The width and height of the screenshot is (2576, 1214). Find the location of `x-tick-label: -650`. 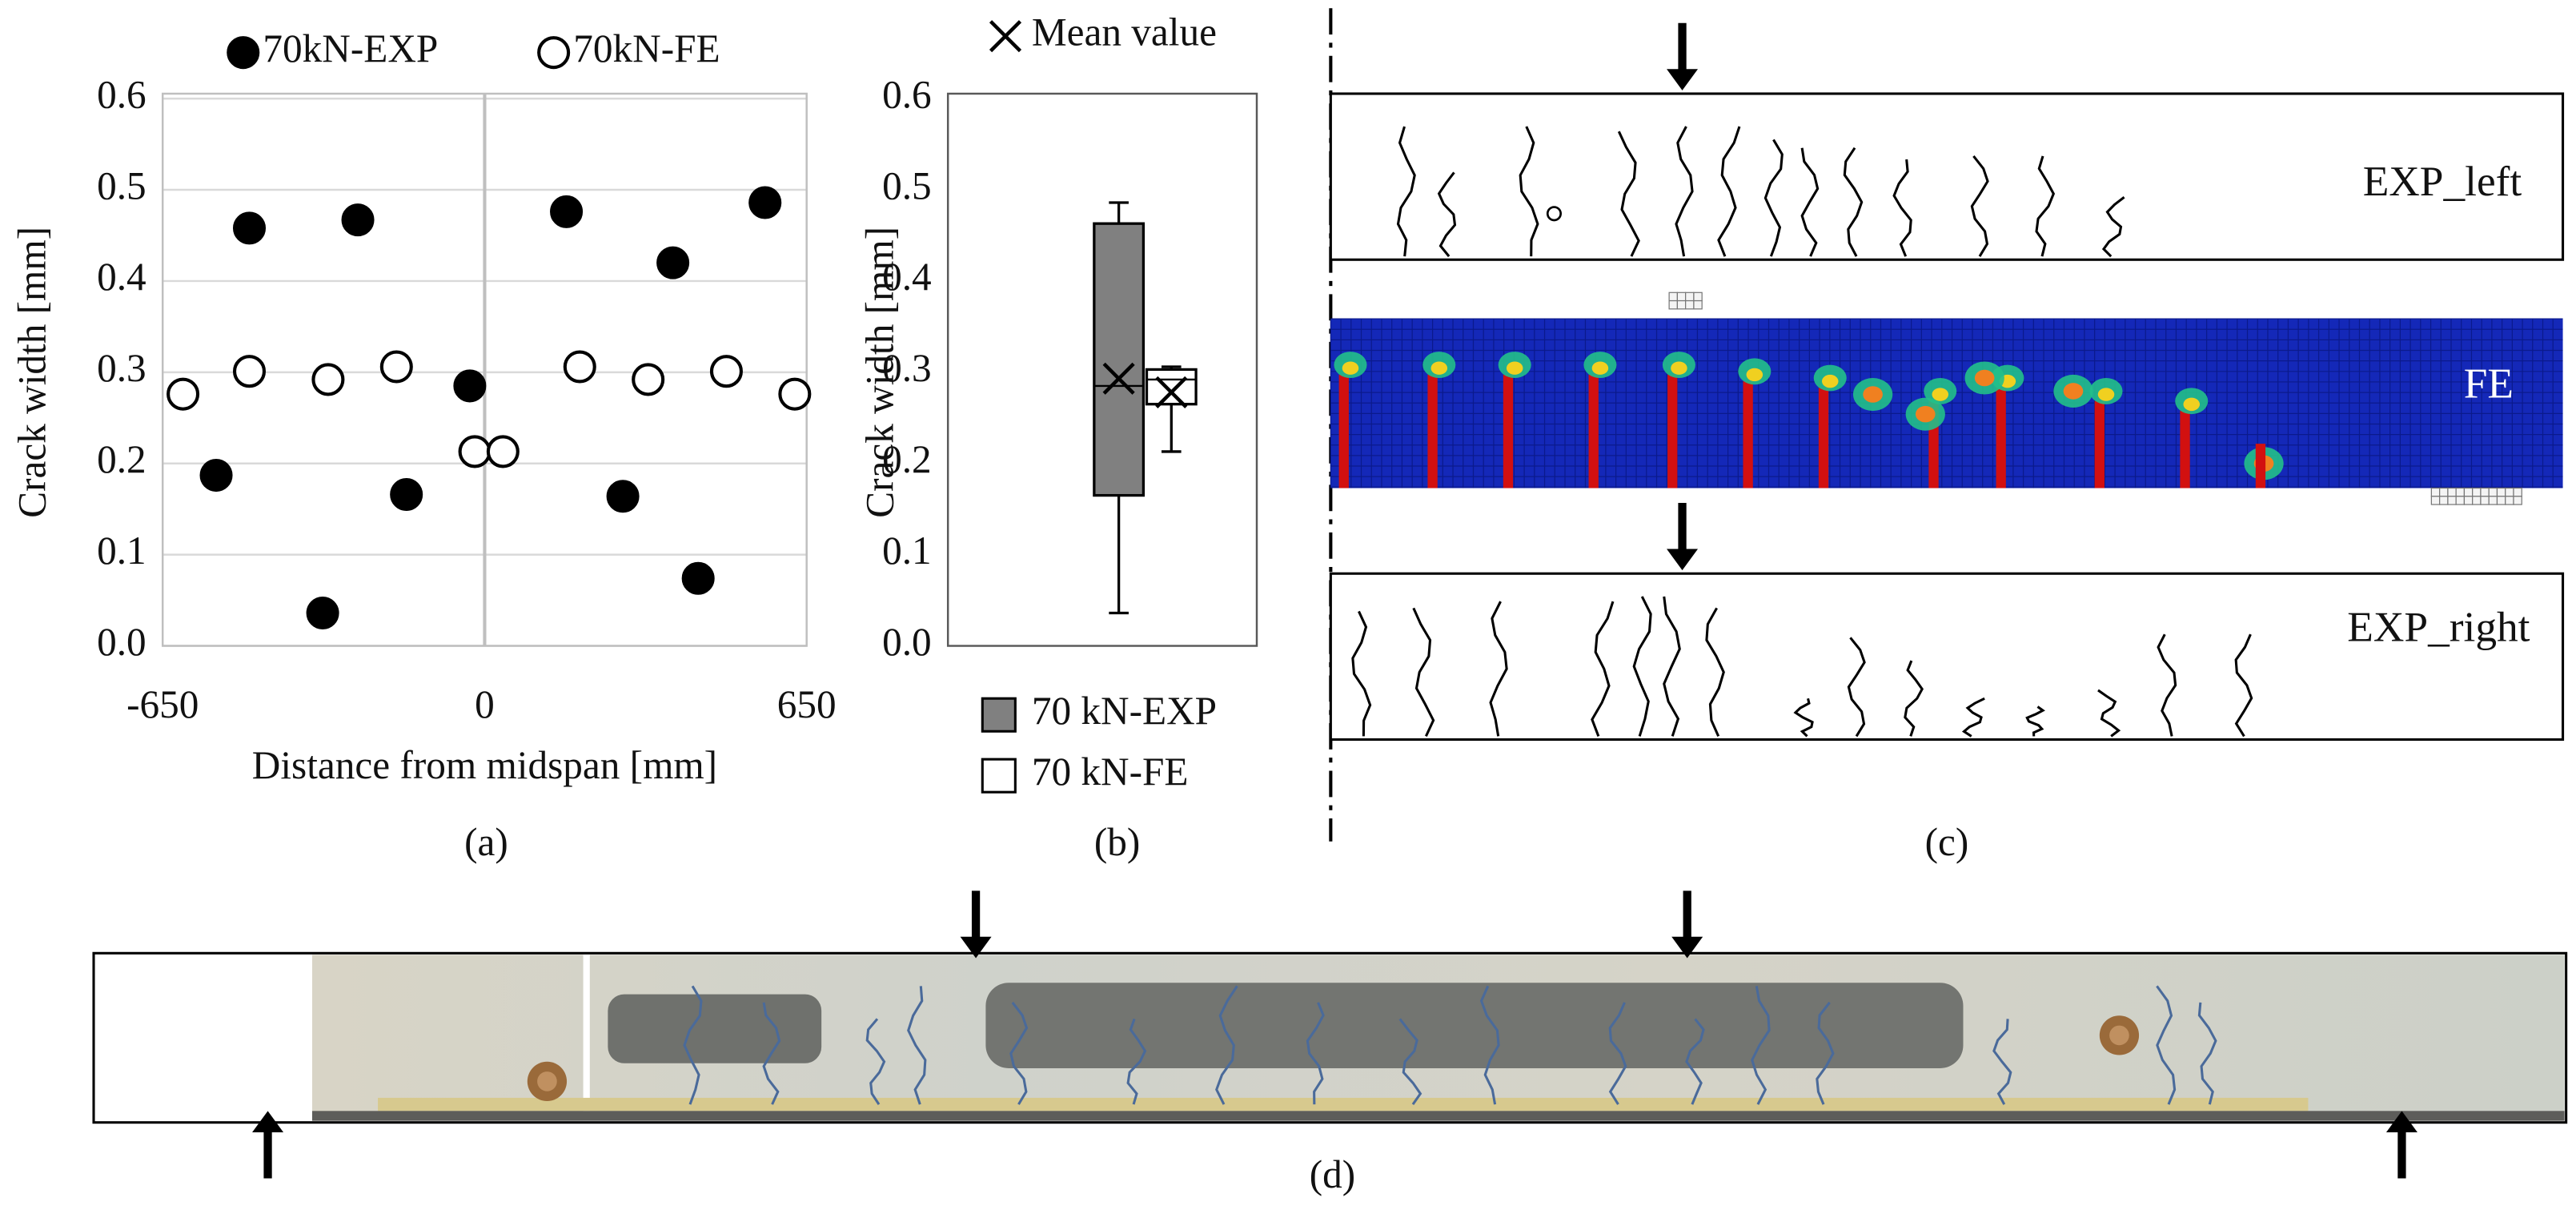

x-tick-label: -650 is located at coordinates (162, 704).